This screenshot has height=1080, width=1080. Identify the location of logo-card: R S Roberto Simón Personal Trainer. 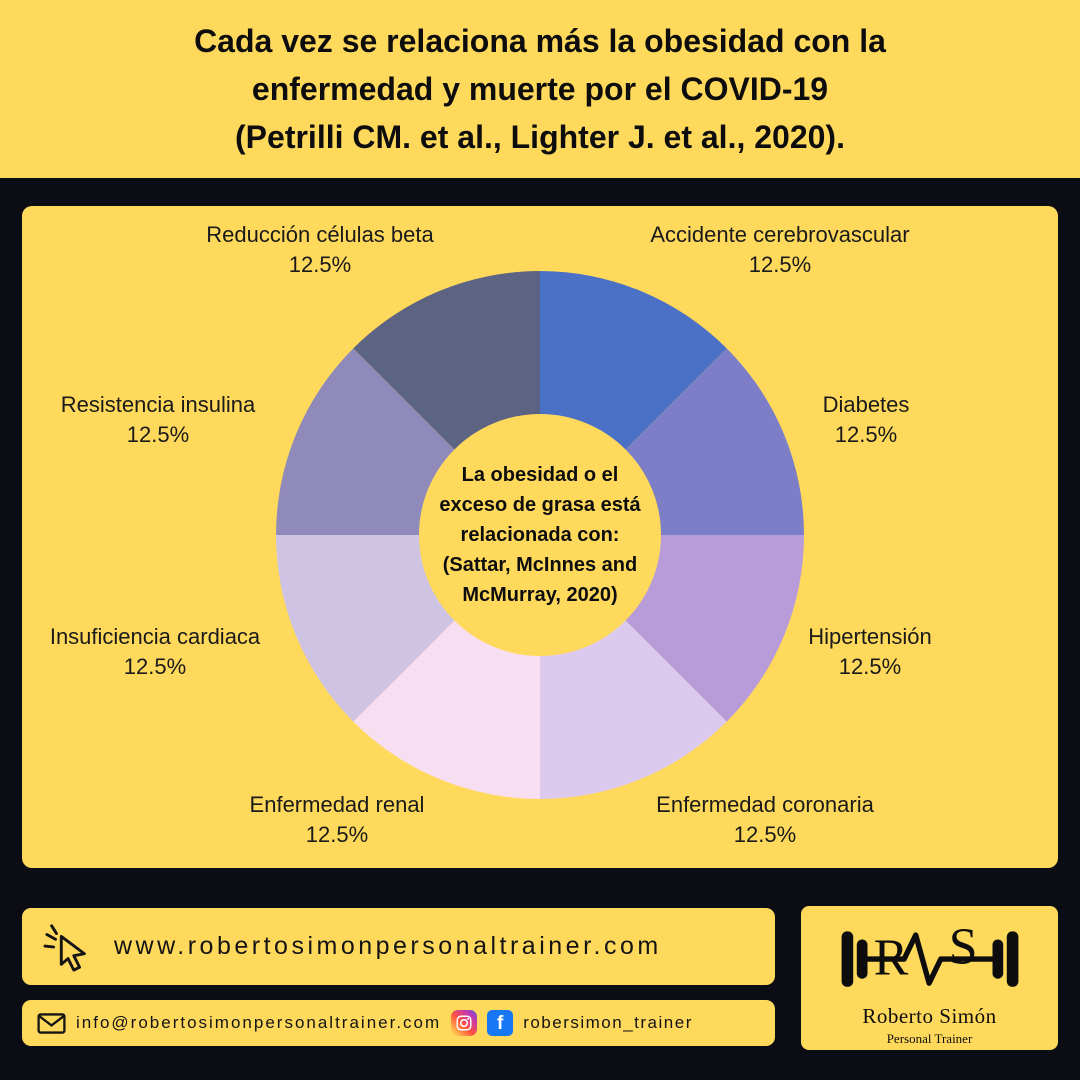
(929, 978).